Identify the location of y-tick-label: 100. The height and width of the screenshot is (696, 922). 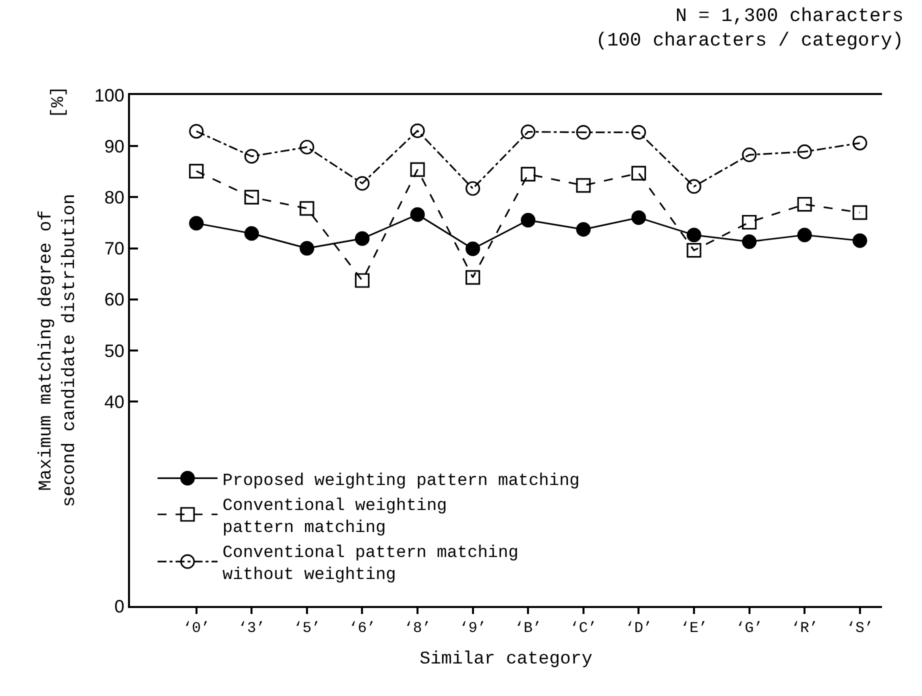
(109, 95).